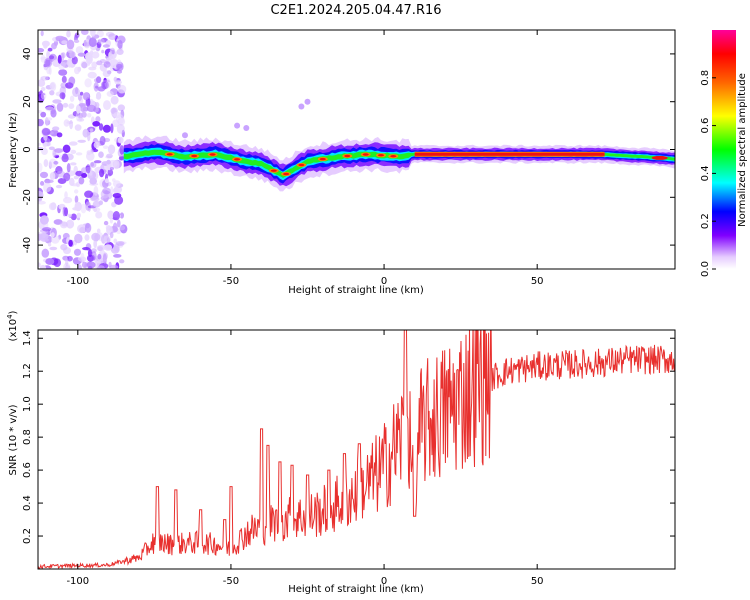 The image size is (750, 600). Describe the element at coordinates (77, 281) in the screenshot. I see `x-tick-label: -100` at that location.